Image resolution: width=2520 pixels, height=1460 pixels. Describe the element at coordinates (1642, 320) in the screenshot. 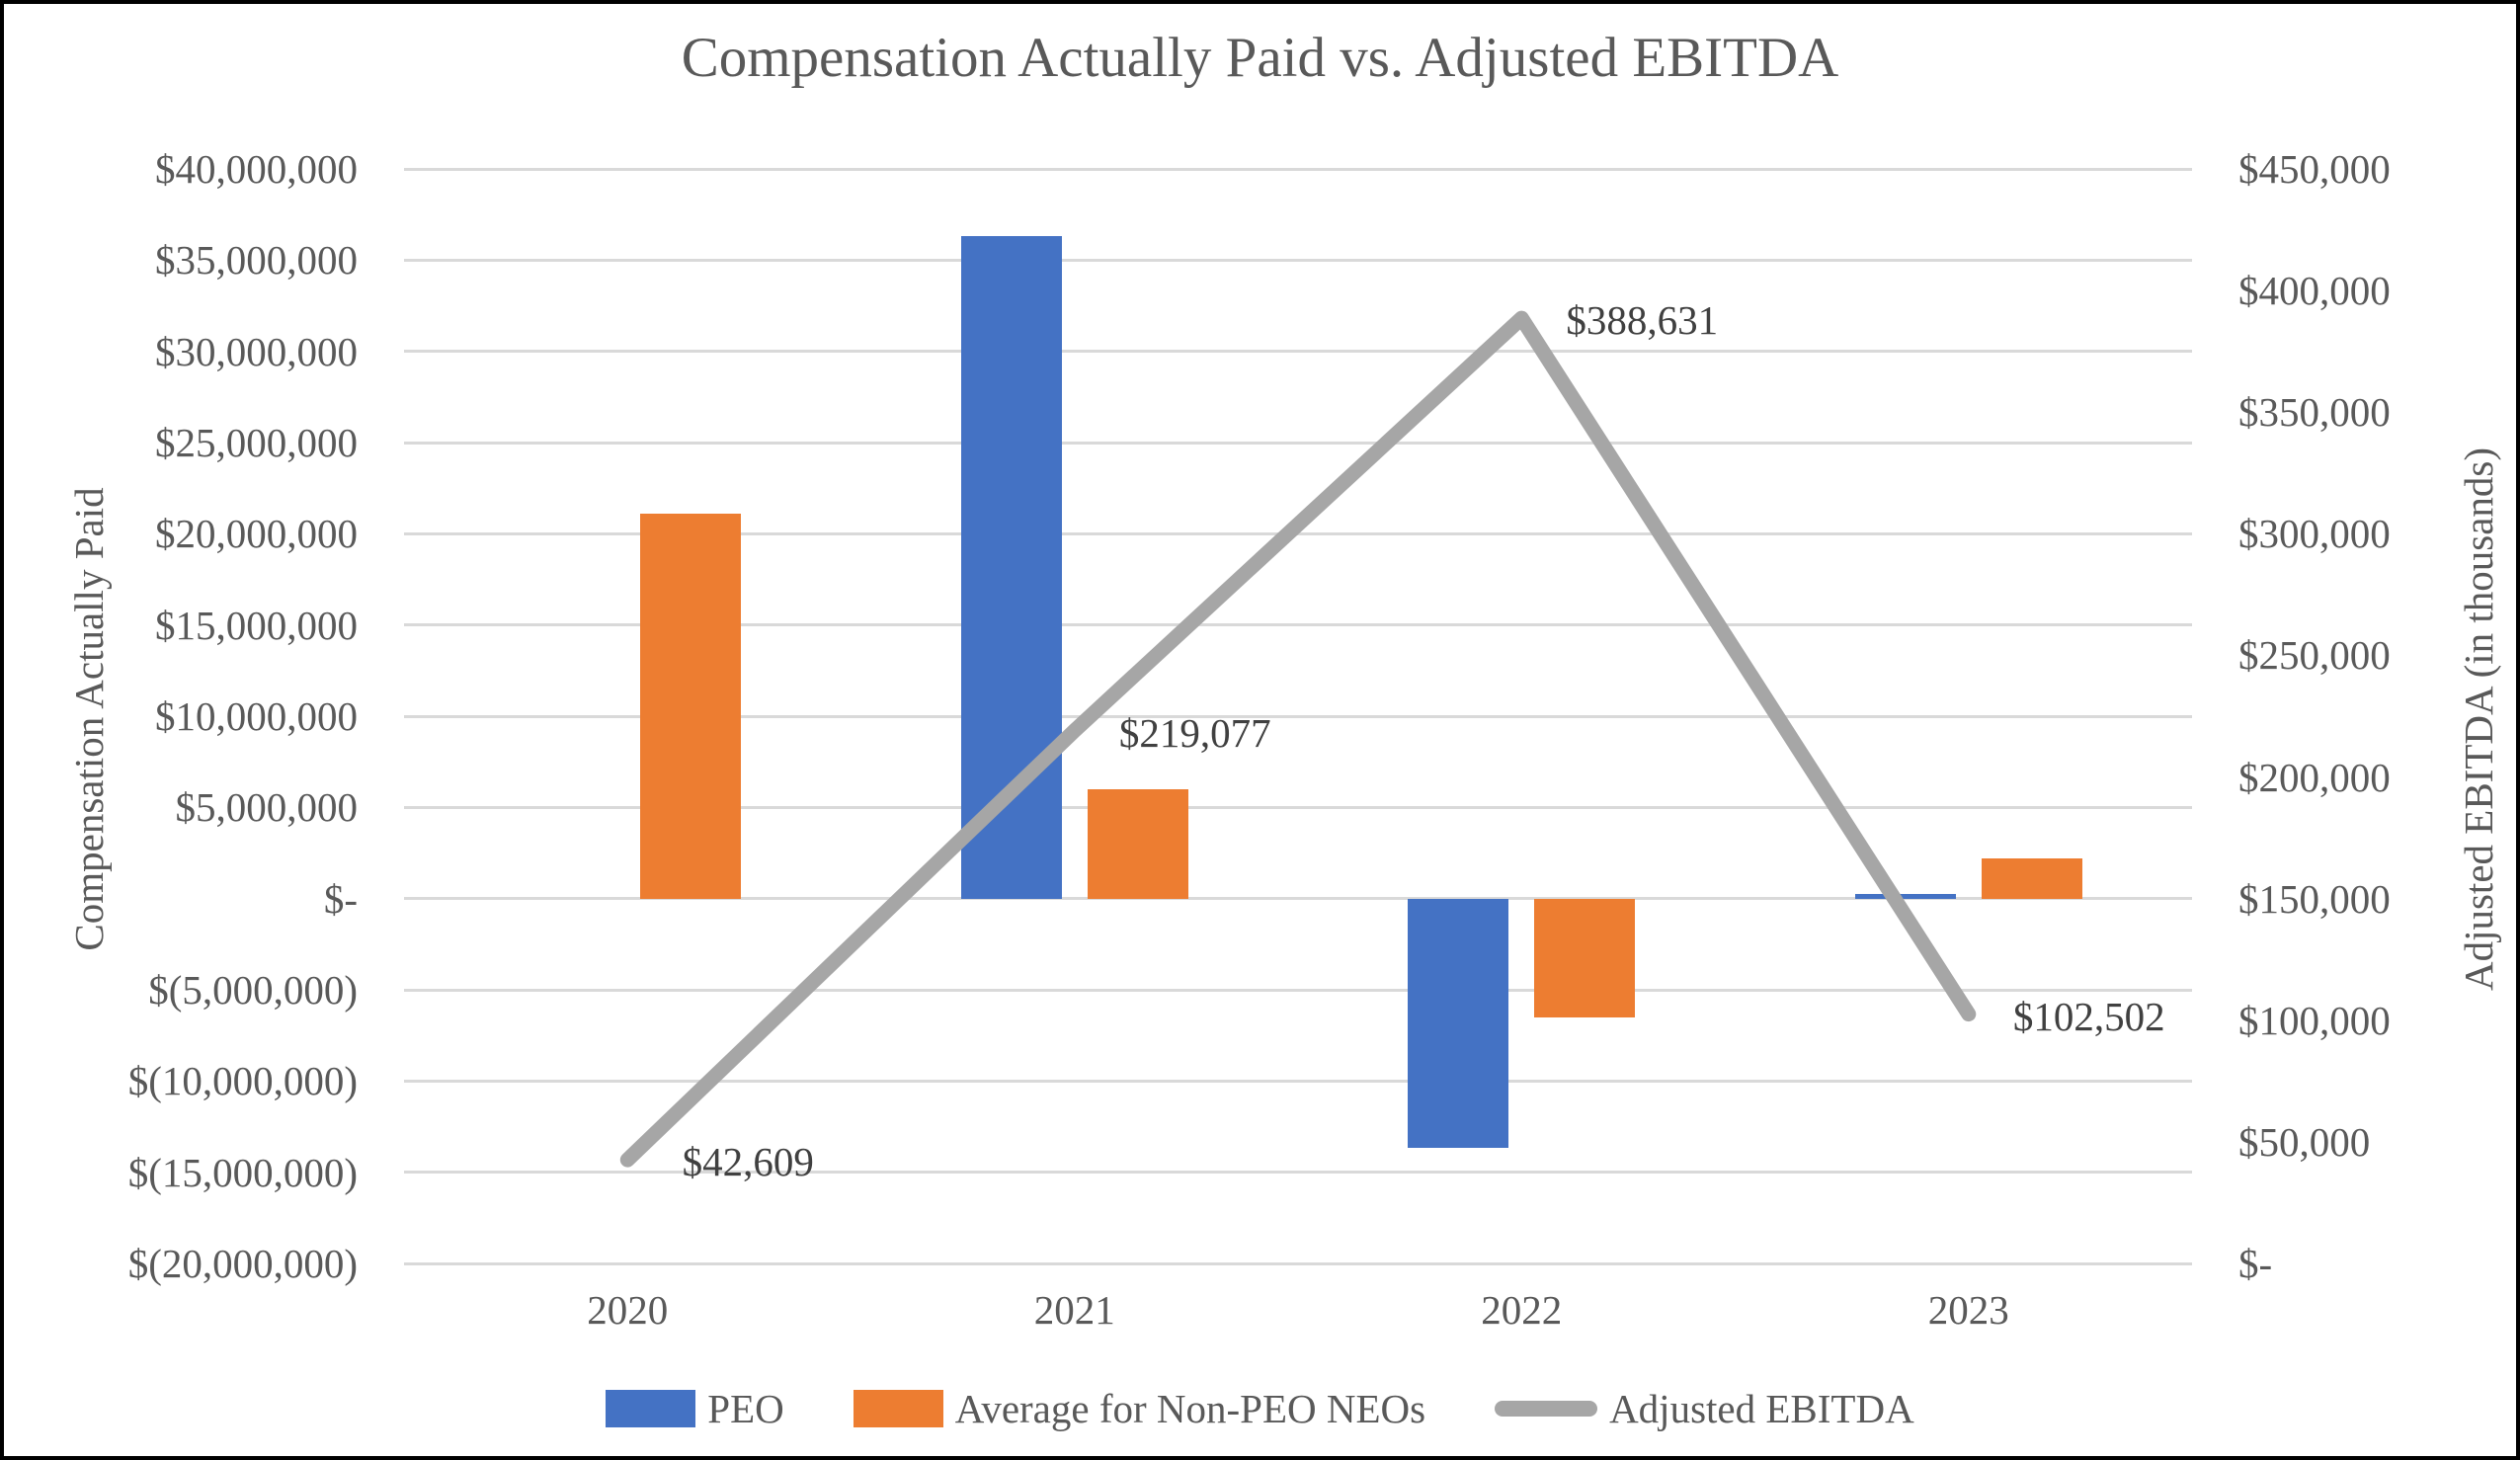

I see `line-data-label-2022: $388,631` at that location.